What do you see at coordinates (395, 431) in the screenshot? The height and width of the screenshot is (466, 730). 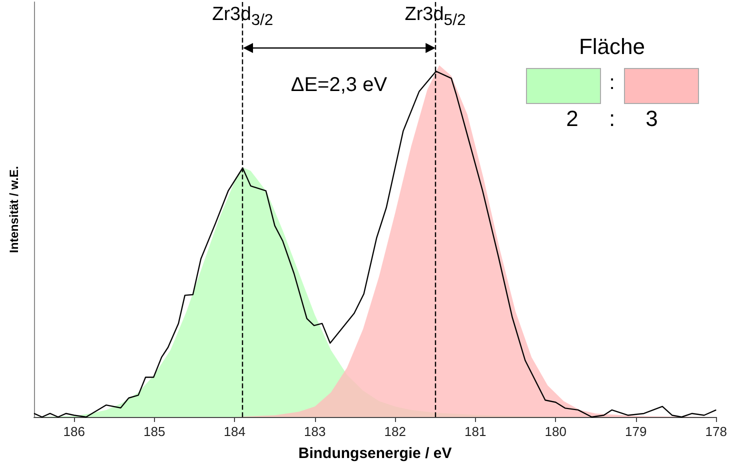 I see `x-tick-label: 182` at bounding box center [395, 431].